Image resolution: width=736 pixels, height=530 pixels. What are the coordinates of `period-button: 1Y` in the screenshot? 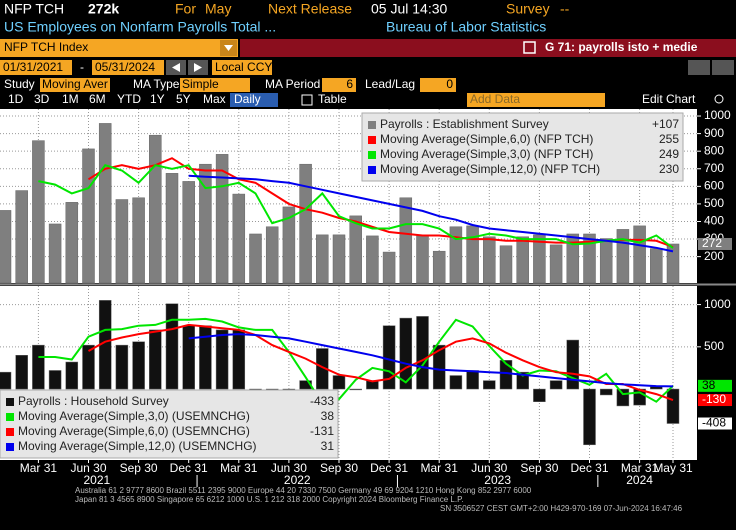 It's located at (157, 99).